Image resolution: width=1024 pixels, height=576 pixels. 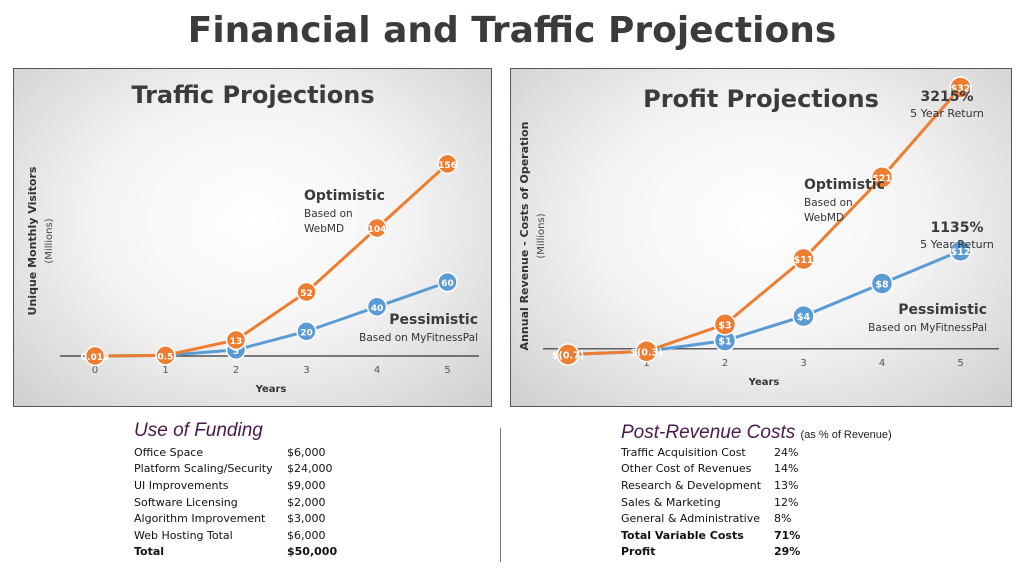 What do you see at coordinates (236, 352) in the screenshot?
I see `data-label: 5` at bounding box center [236, 352].